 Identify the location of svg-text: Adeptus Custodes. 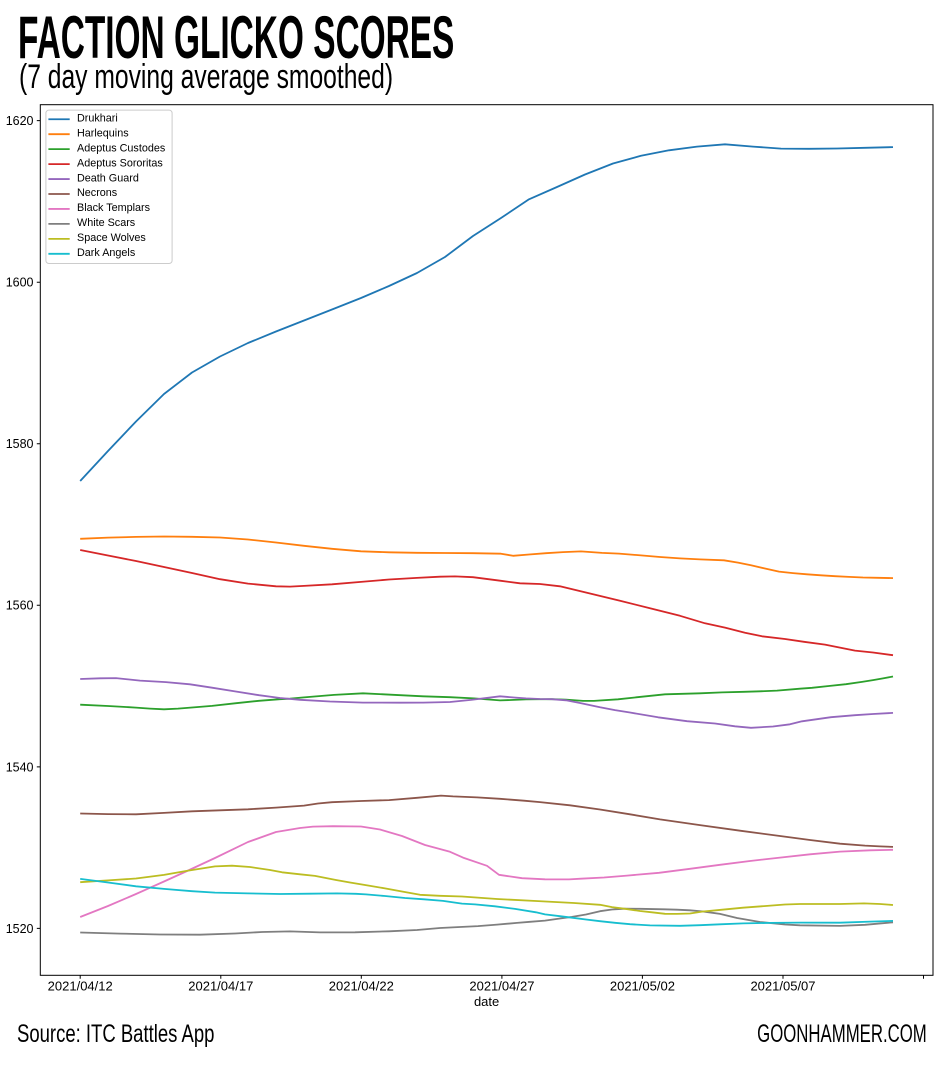
(121, 148).